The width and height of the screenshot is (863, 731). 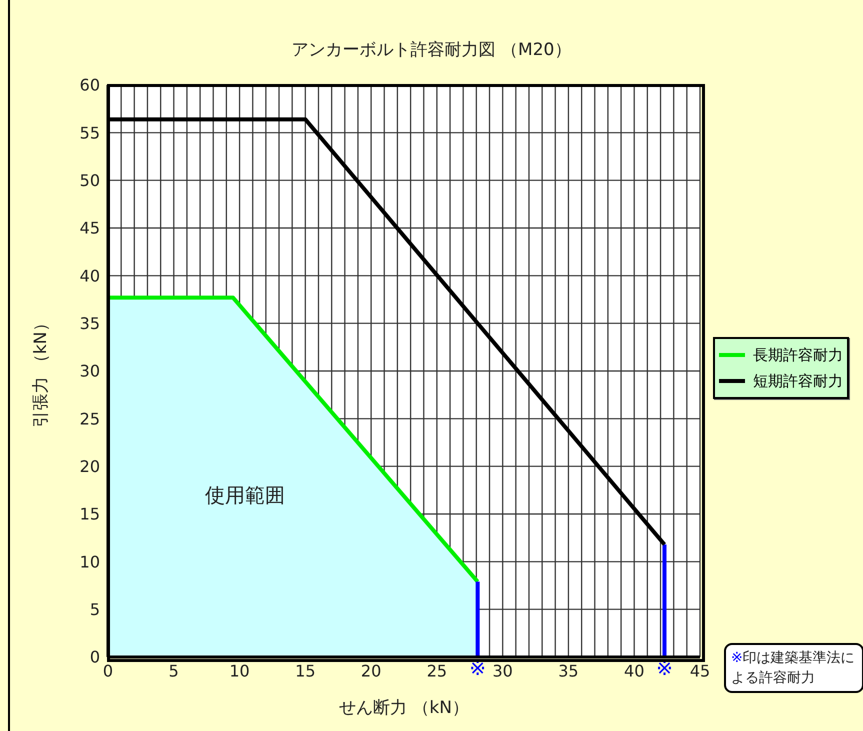 I want to click on y-tick-label: 10, so click(x=90, y=562).